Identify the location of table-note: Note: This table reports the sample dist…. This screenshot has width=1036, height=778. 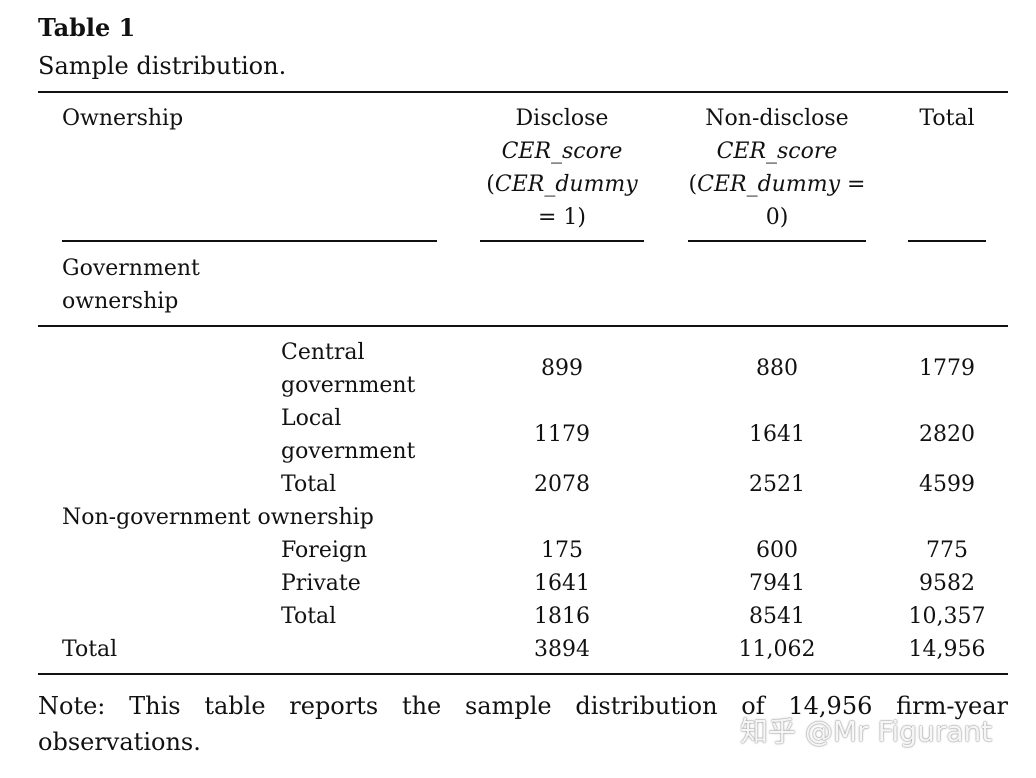
(523, 724).